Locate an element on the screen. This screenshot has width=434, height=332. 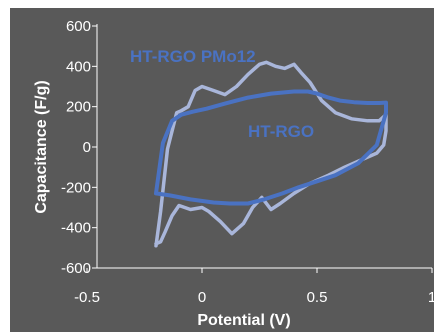
y-axis-title: Capacitance (F/g) is located at coordinates (41, 146).